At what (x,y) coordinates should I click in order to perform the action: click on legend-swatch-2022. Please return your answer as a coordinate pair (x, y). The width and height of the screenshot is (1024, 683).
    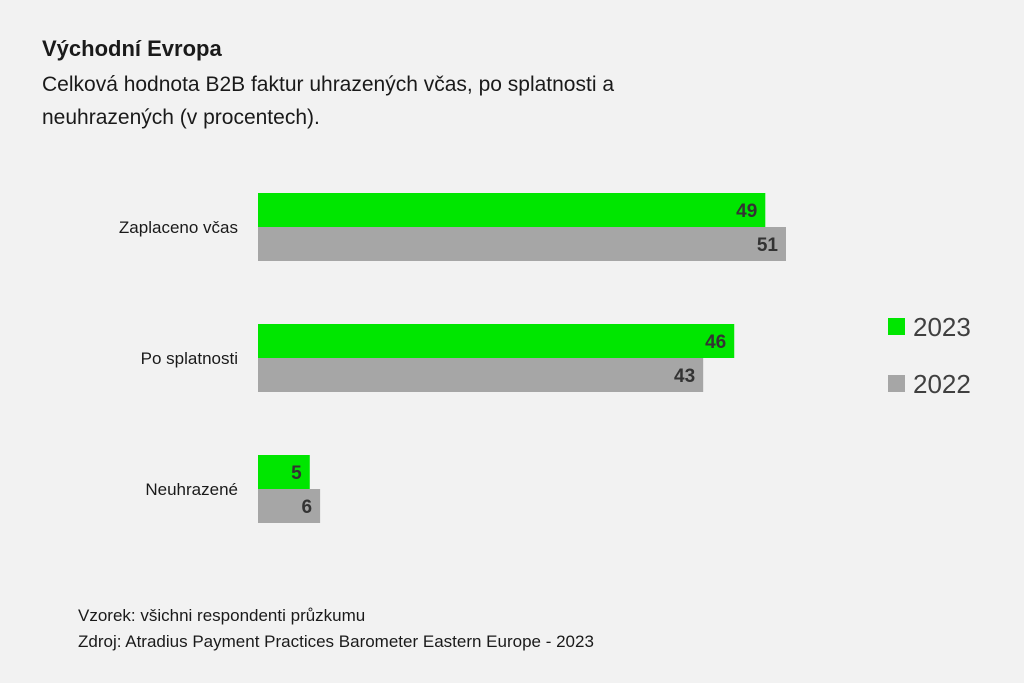
    Looking at the image, I should click on (896, 383).